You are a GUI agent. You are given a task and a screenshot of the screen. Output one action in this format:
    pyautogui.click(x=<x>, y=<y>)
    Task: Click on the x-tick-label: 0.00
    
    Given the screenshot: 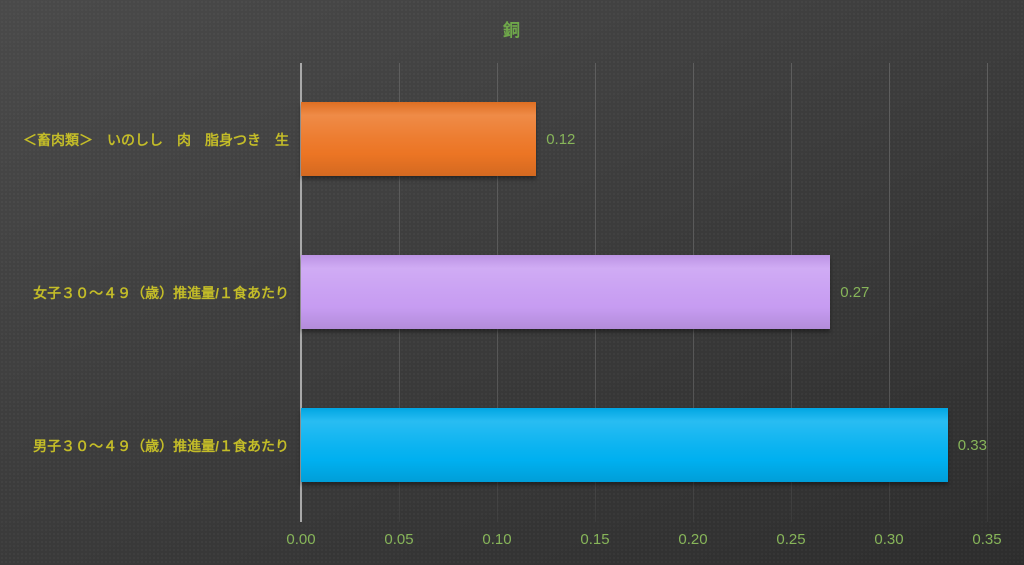 What is the action you would take?
    pyautogui.click(x=301, y=539)
    